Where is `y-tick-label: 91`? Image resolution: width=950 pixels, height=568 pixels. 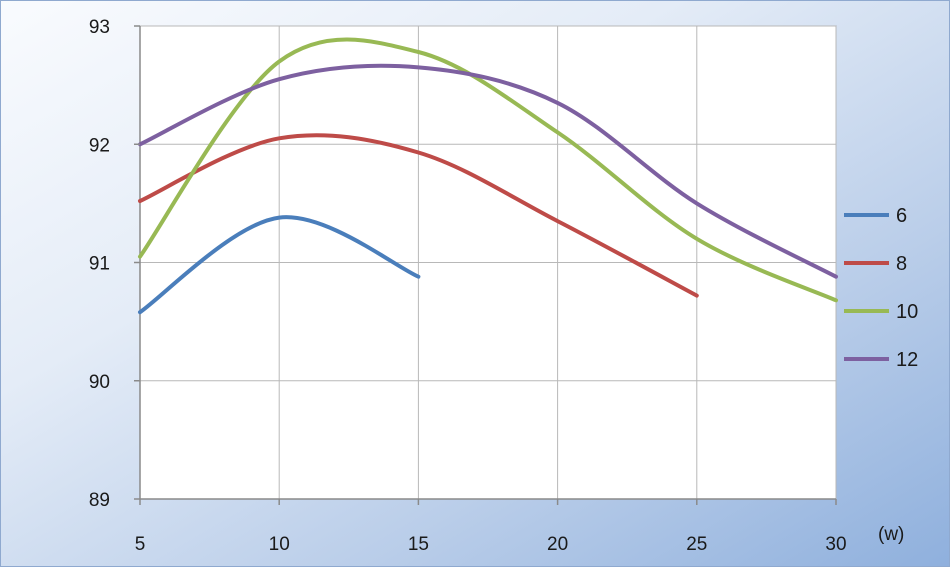 y-tick-label: 91 is located at coordinates (99, 264).